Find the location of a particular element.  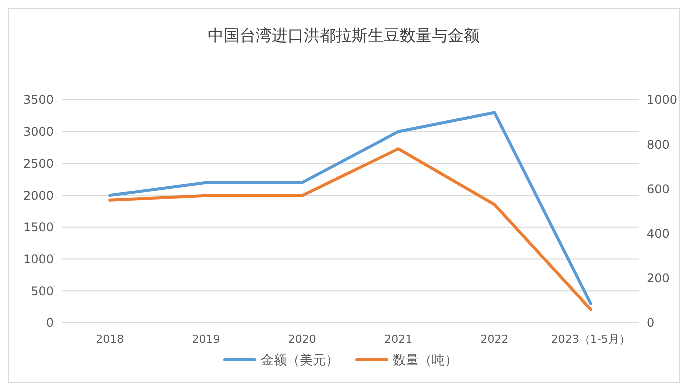

y2-tick-label: 800 is located at coordinates (658, 145).